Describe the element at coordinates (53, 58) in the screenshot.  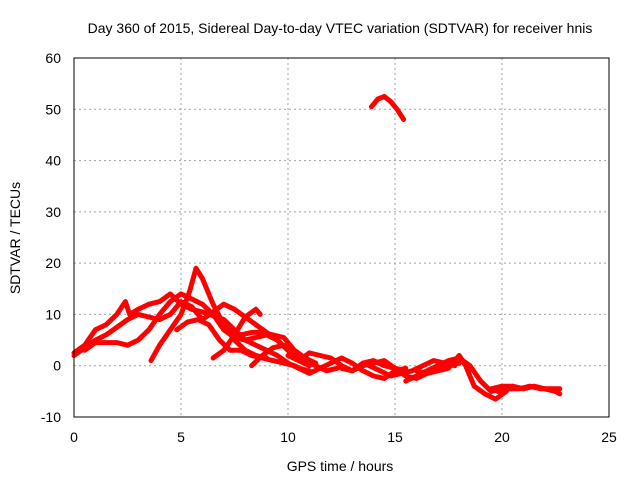
I see `y-tick-label: 60` at that location.